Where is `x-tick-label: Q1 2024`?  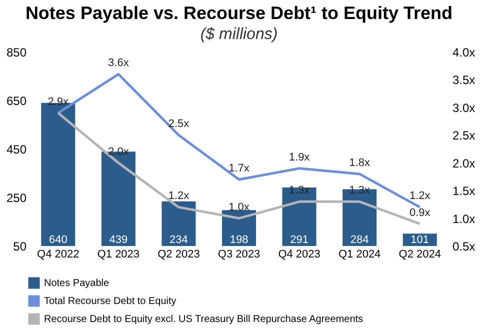 x-tick-label: Q1 2024 is located at coordinates (359, 254).